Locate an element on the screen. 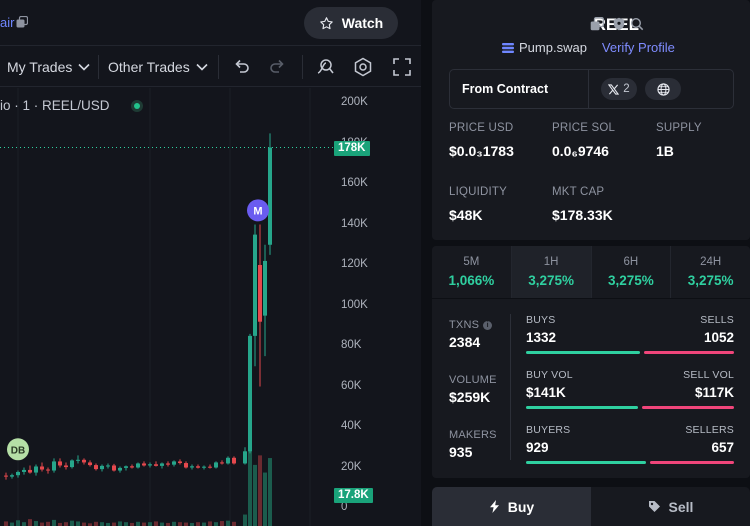  settings-icon is located at coordinates (363, 67).